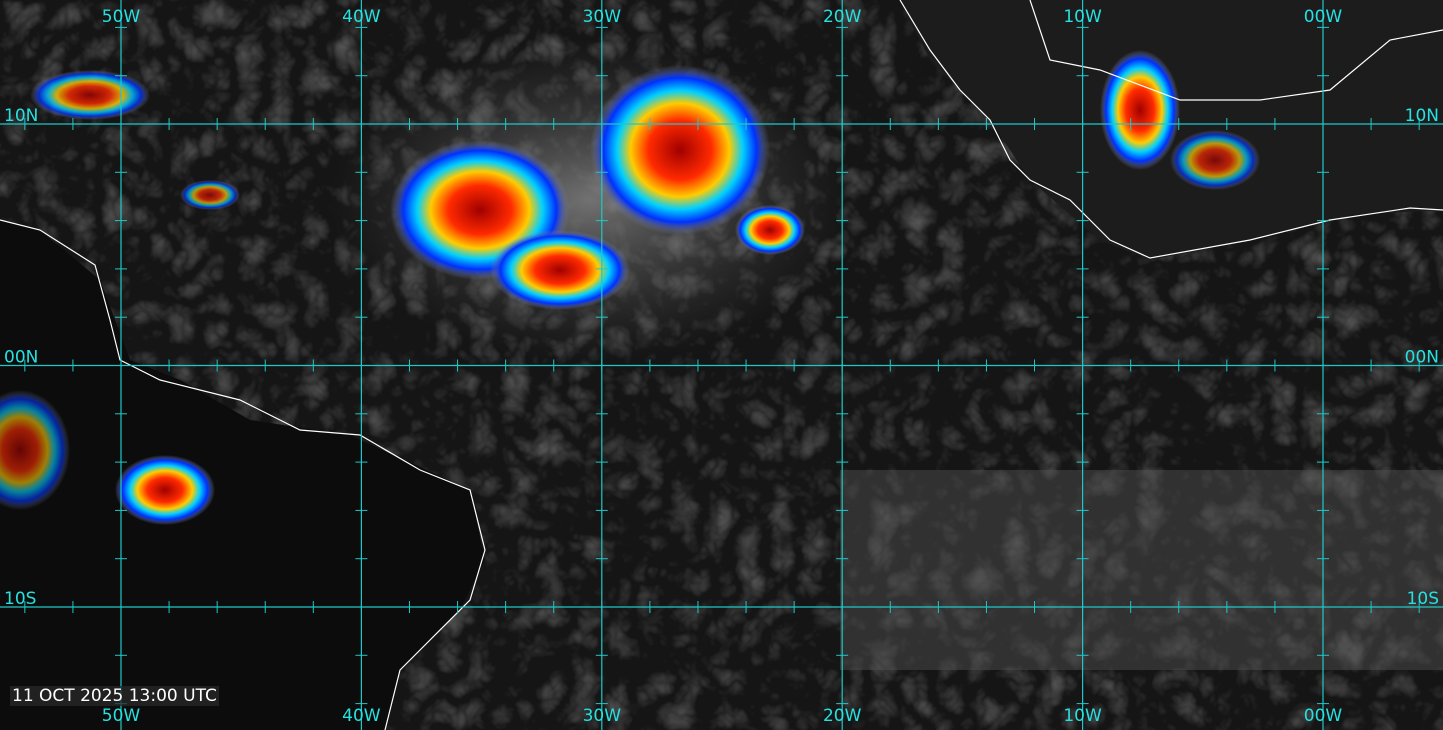 The image size is (1443, 730). What do you see at coordinates (1236, 50) in the screenshot?
I see `border` at bounding box center [1236, 50].